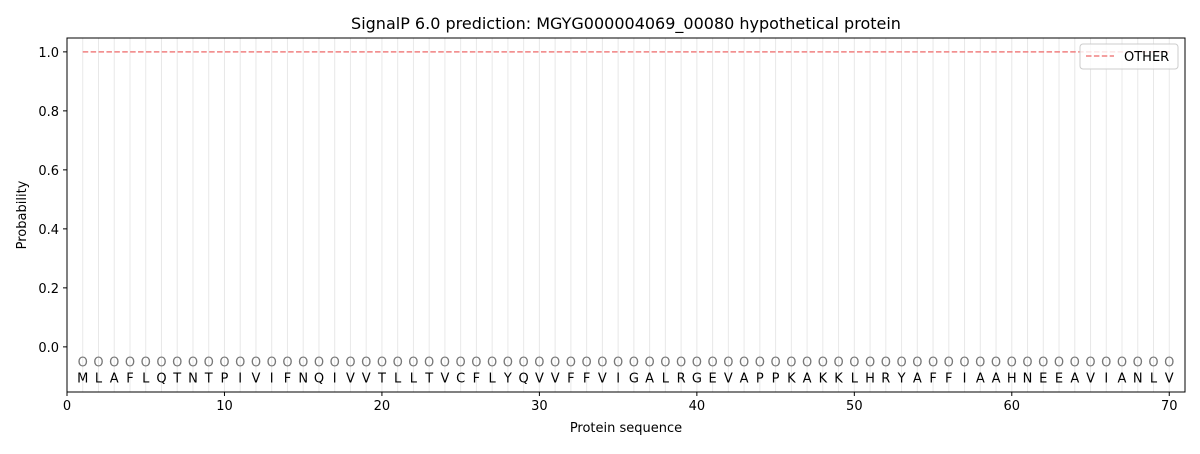  What do you see at coordinates (460, 379) in the screenshot?
I see `residue-label: C` at bounding box center [460, 379].